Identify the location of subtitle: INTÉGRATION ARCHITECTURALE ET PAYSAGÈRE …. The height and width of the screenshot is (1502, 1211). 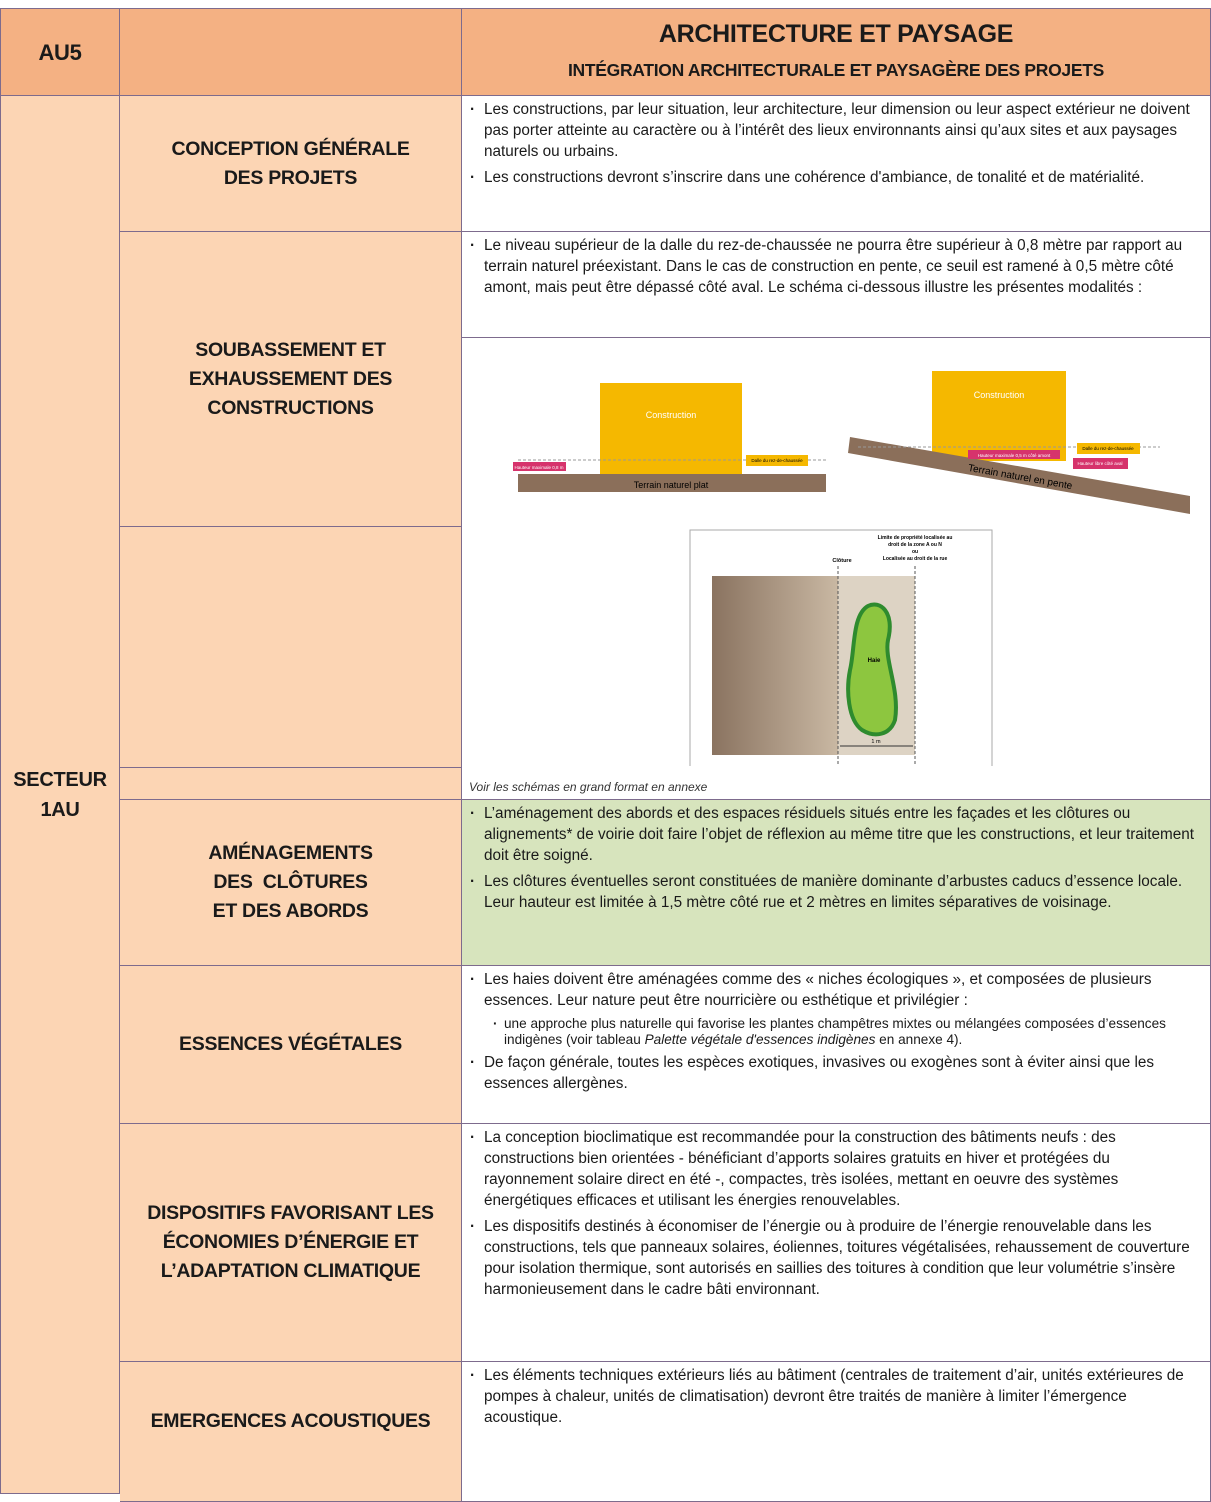
(835, 70).